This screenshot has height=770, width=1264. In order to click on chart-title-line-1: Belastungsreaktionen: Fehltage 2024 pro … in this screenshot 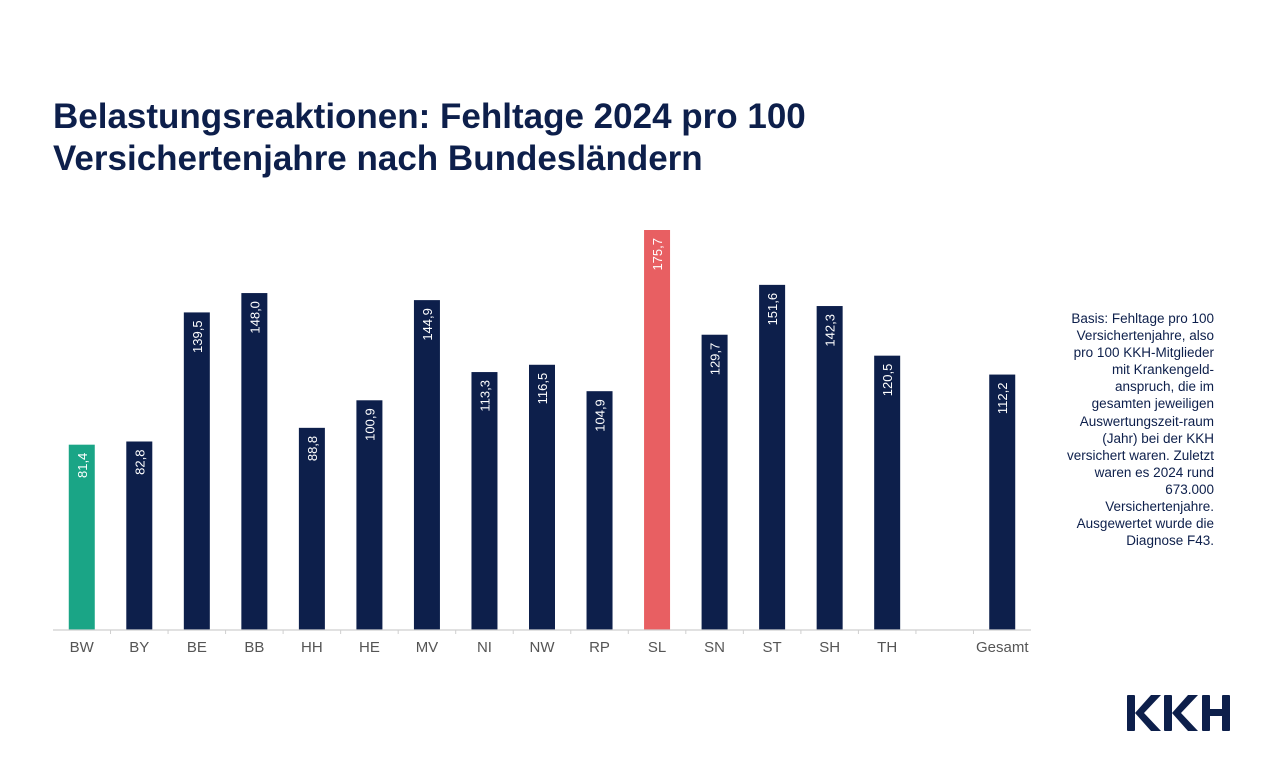, I will do `click(429, 116)`.